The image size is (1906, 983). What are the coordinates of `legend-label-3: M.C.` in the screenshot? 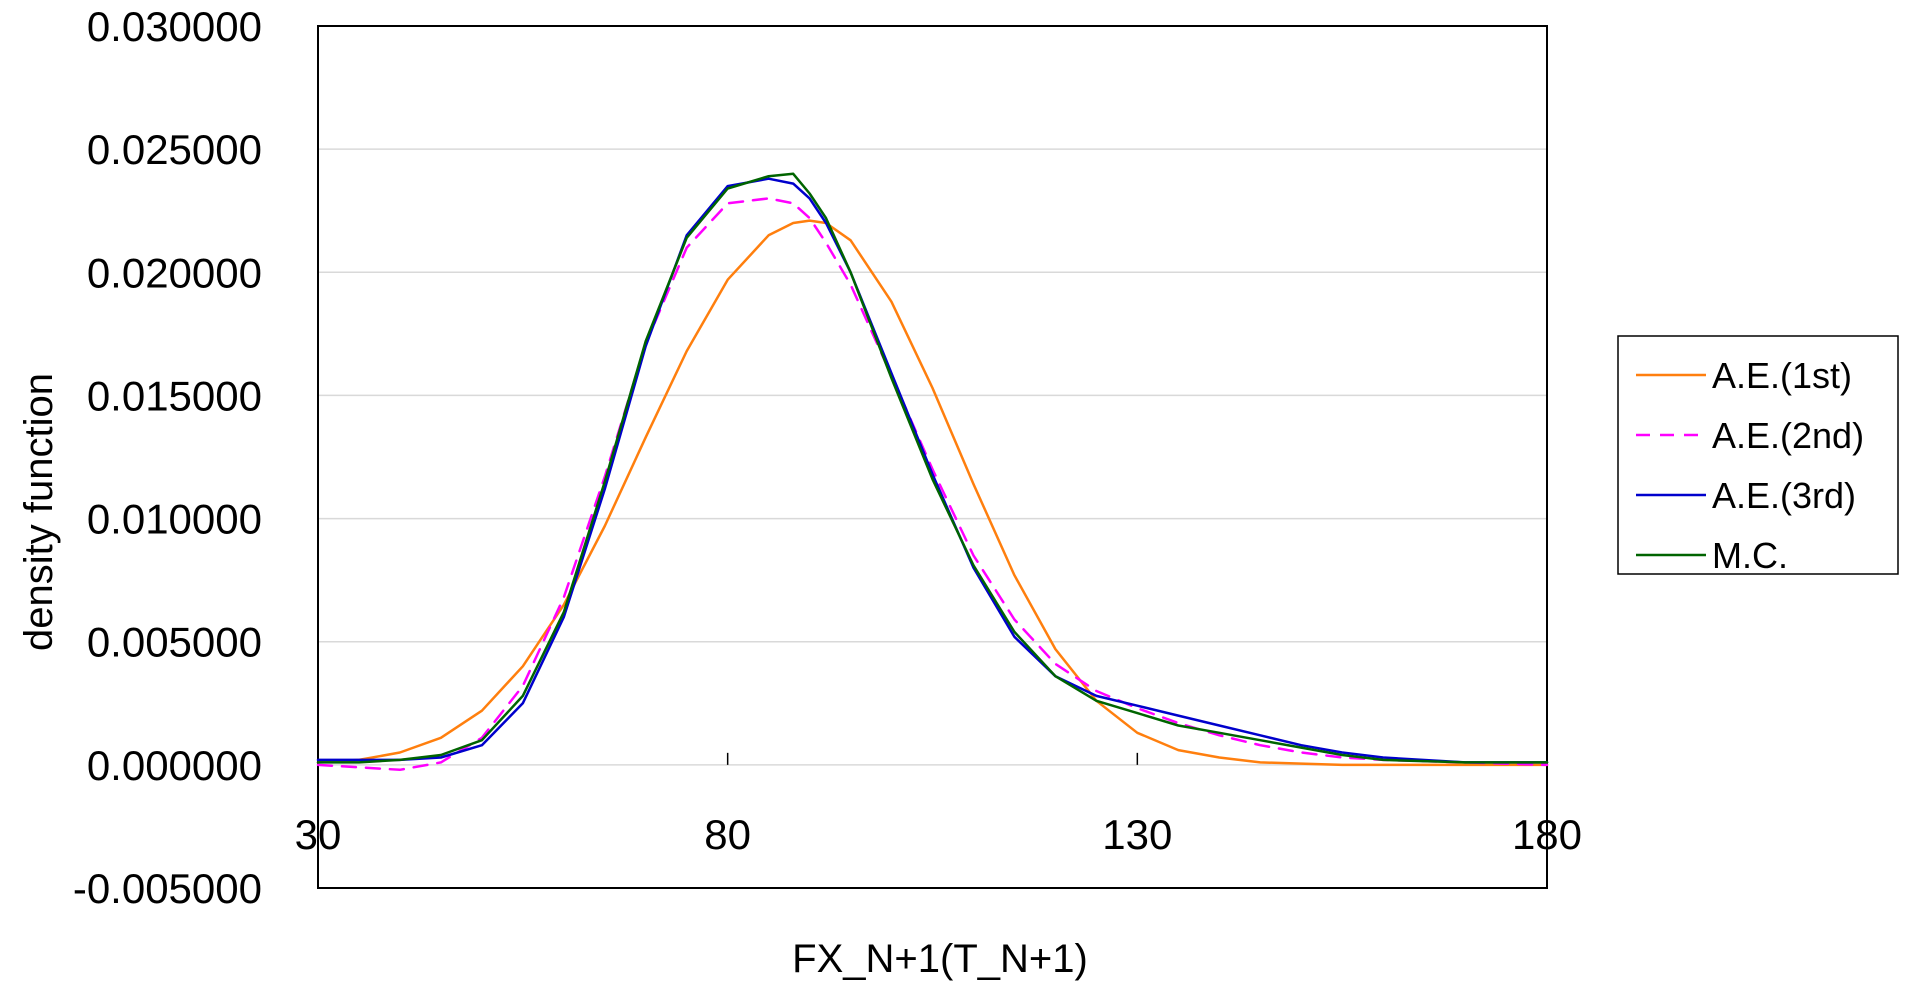 It's located at (1750, 555).